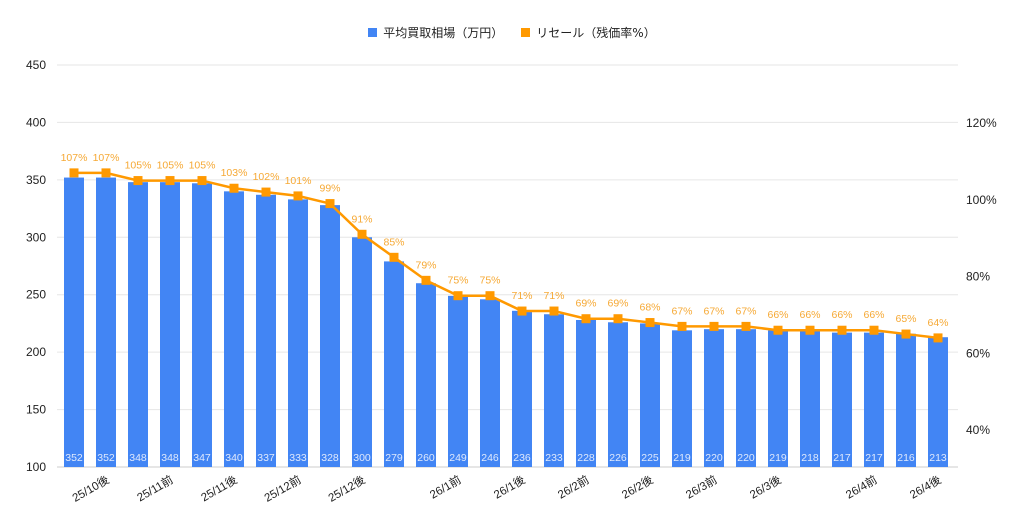 The width and height of the screenshot is (1024, 529). I want to click on legend-item-avg-price: 平均買取相場（万円）, so click(435, 32).